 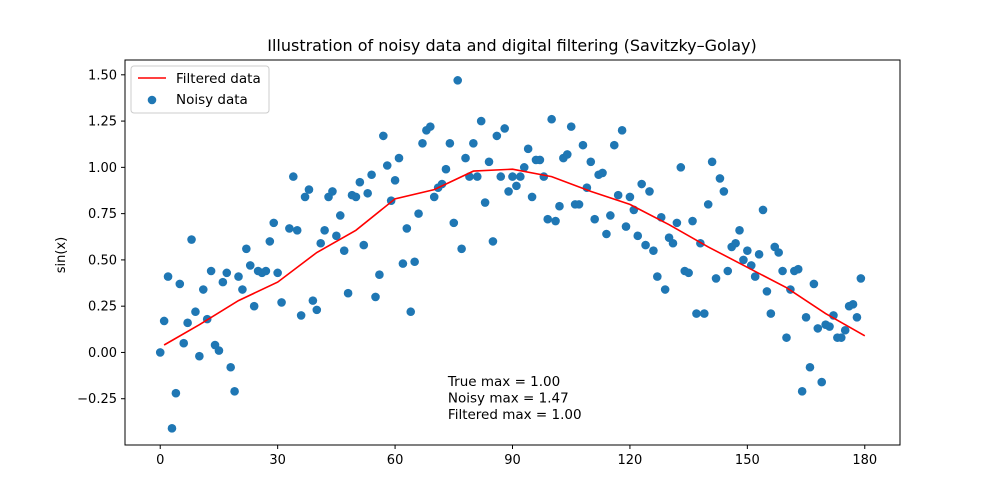 What do you see at coordinates (102, 168) in the screenshot?
I see `y-tick-label: 1.00` at bounding box center [102, 168].